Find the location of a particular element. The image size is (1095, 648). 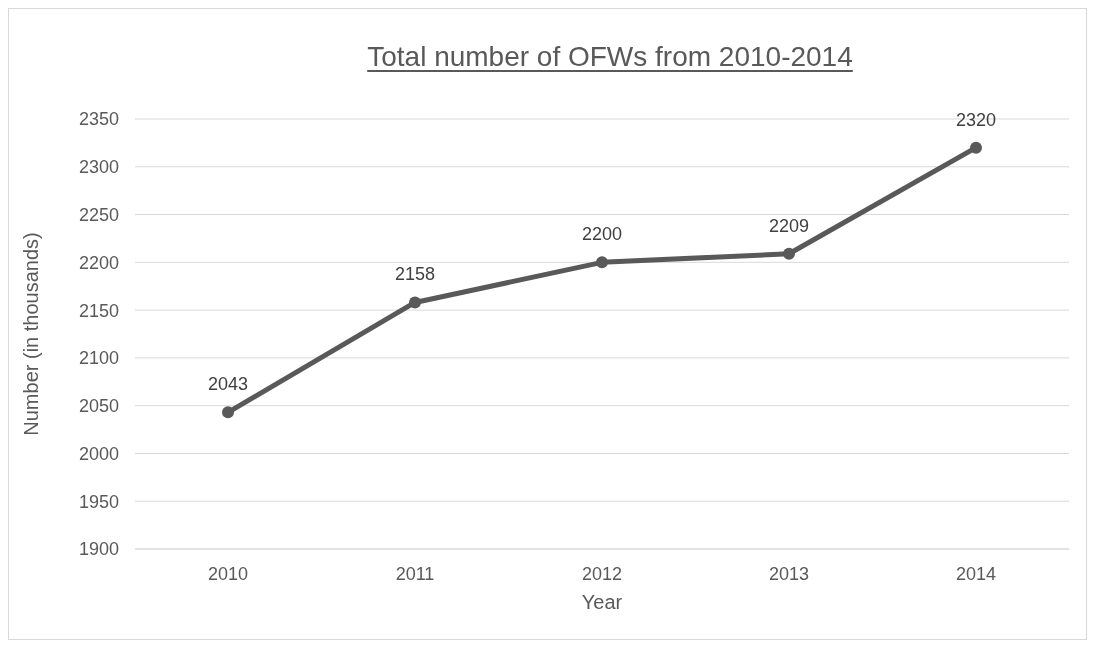

data-label: 2200 is located at coordinates (602, 234).